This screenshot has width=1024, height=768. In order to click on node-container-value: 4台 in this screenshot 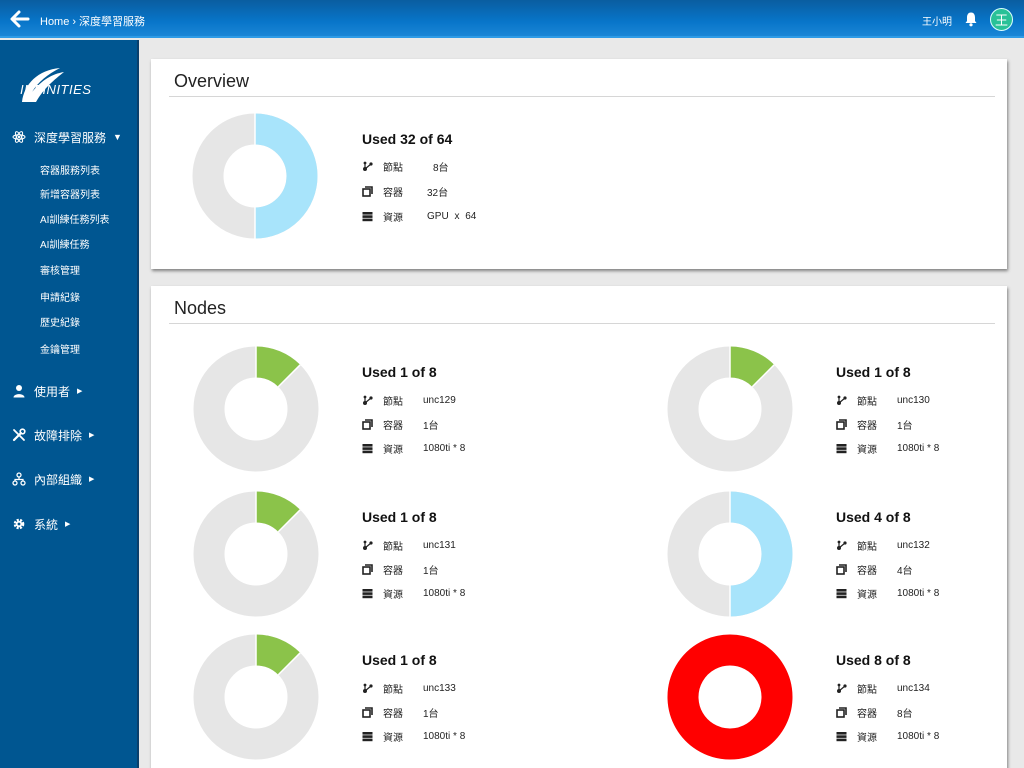, I will do `click(905, 571)`.